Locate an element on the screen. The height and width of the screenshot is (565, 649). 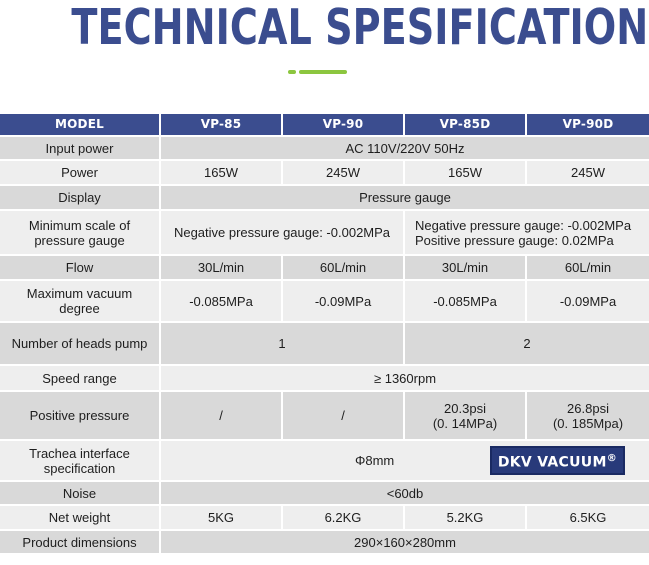
header-vp85d: VP-85D is located at coordinates (466, 125).